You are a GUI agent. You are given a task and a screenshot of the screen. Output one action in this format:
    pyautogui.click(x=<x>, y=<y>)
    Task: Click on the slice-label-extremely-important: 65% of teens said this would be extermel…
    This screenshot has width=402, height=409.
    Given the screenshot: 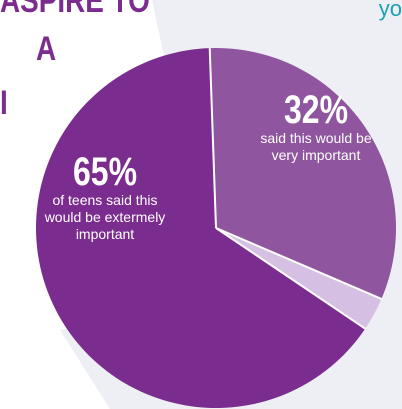 What is the action you would take?
    pyautogui.click(x=105, y=197)
    